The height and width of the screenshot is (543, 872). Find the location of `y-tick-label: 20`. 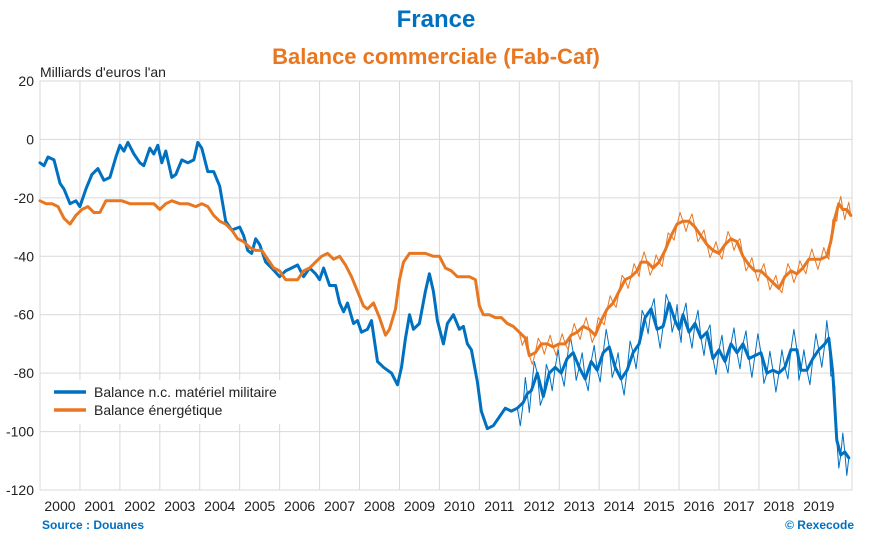

y-tick-label: 20 is located at coordinates (26, 81).